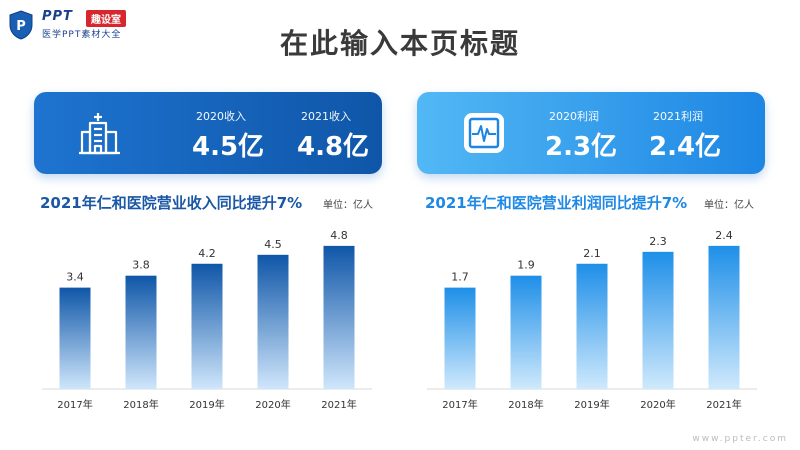 The width and height of the screenshot is (800, 450). Describe the element at coordinates (99, 134) in the screenshot. I see `hospital-icon` at that location.